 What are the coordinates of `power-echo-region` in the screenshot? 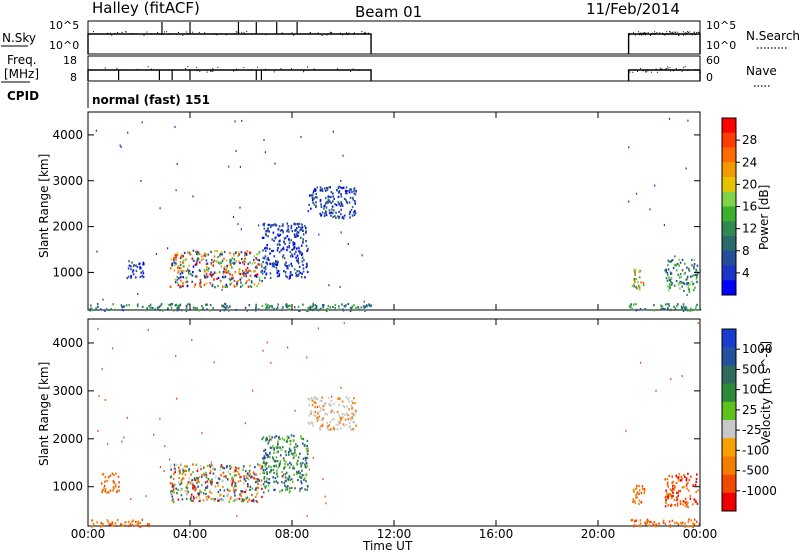 It's located at (332, 202).